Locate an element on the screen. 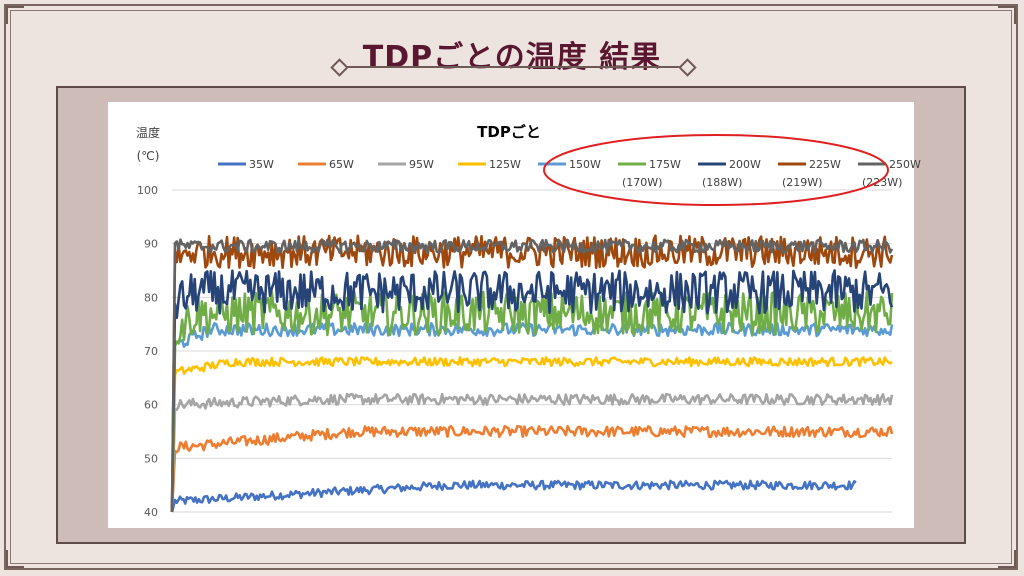  legend-label-95W: 95W is located at coordinates (421, 164).